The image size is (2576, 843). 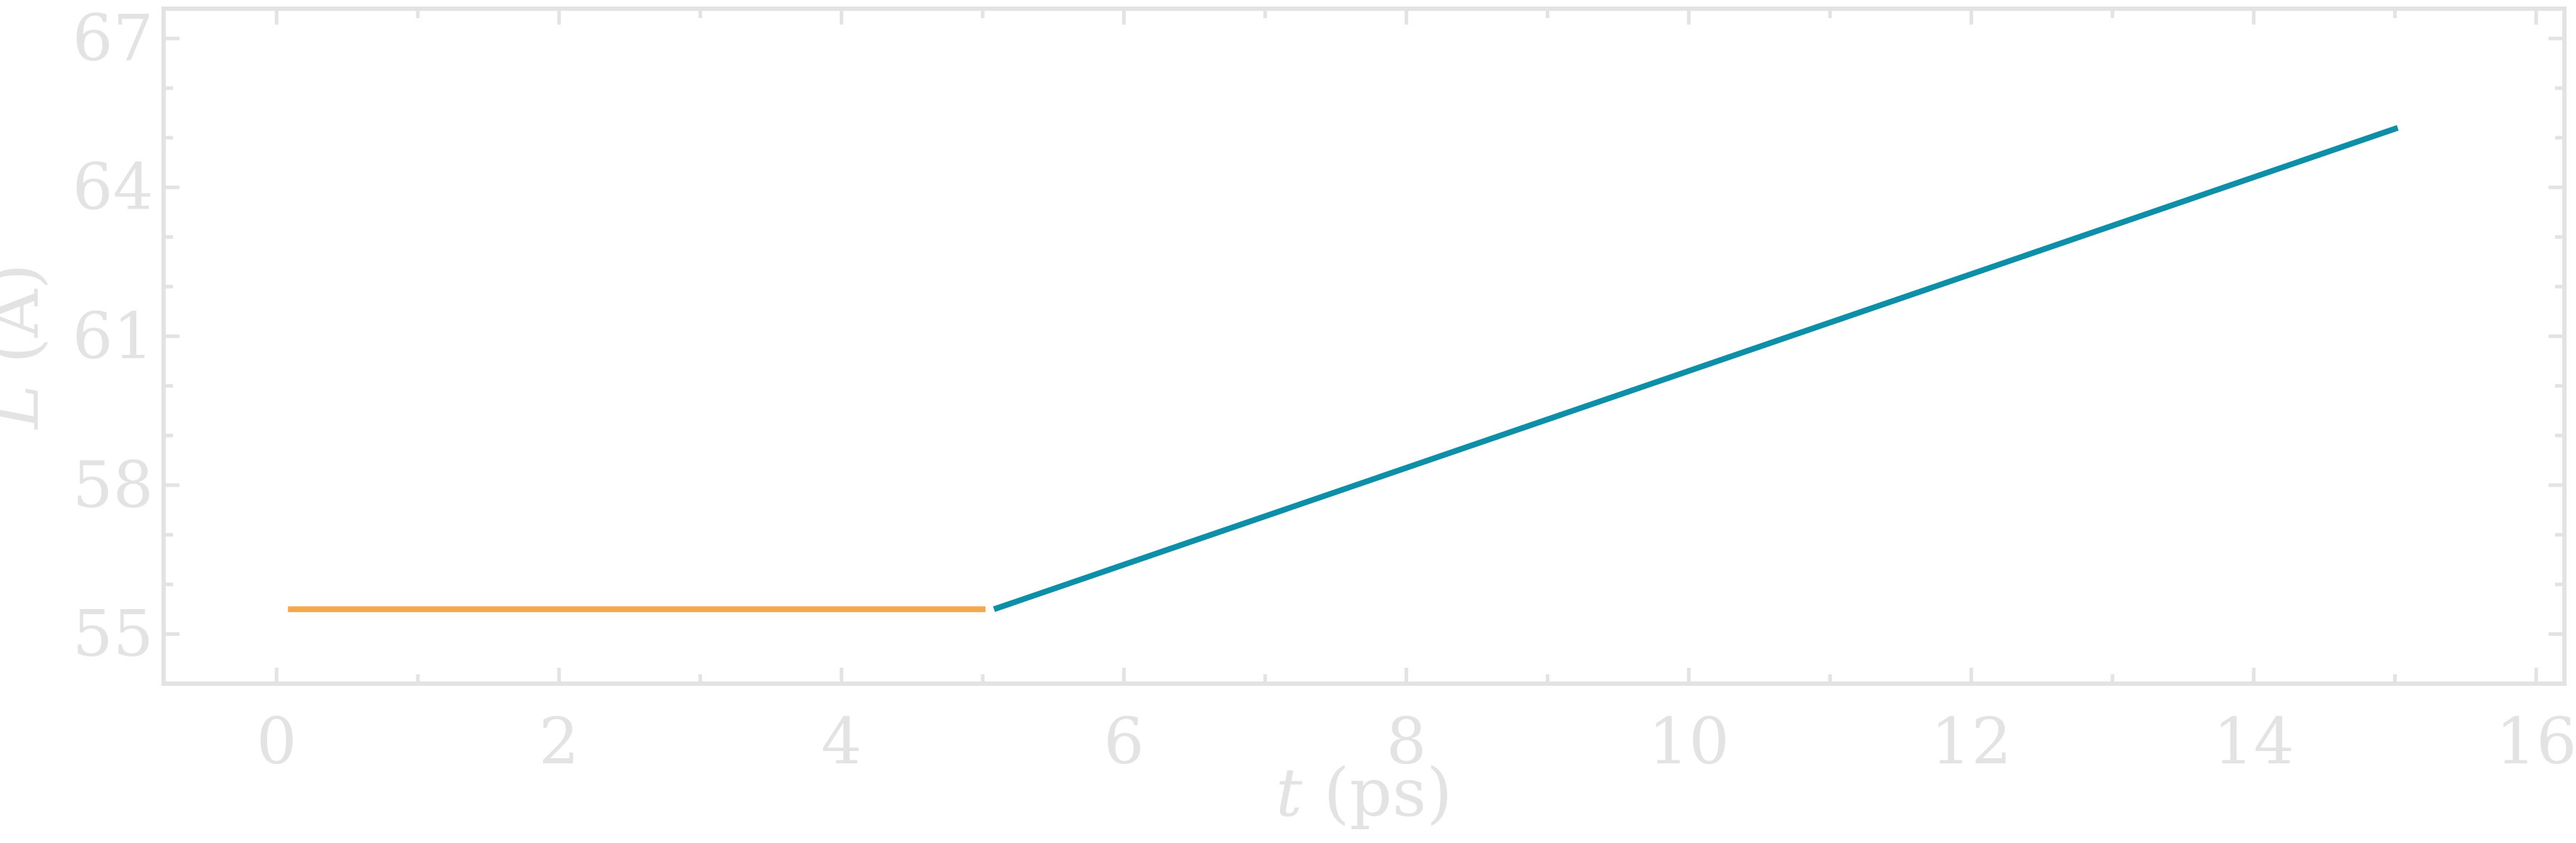 What do you see at coordinates (559, 741) in the screenshot?
I see `x-tick-label: 2` at bounding box center [559, 741].